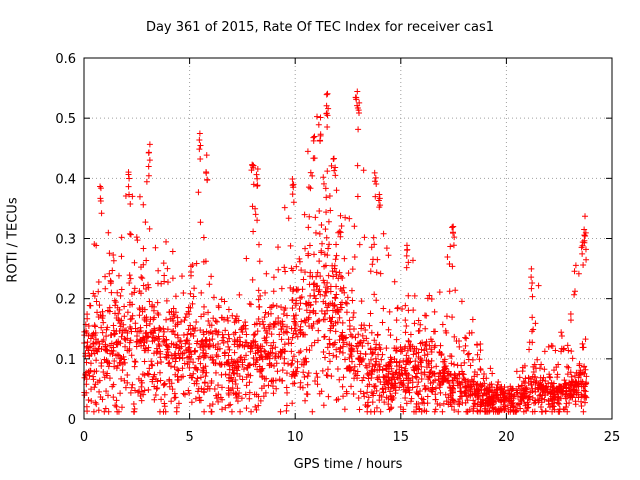 Image resolution: width=640 pixels, height=480 pixels. Describe the element at coordinates (189, 437) in the screenshot. I see `x-tick-label: 5` at that location.